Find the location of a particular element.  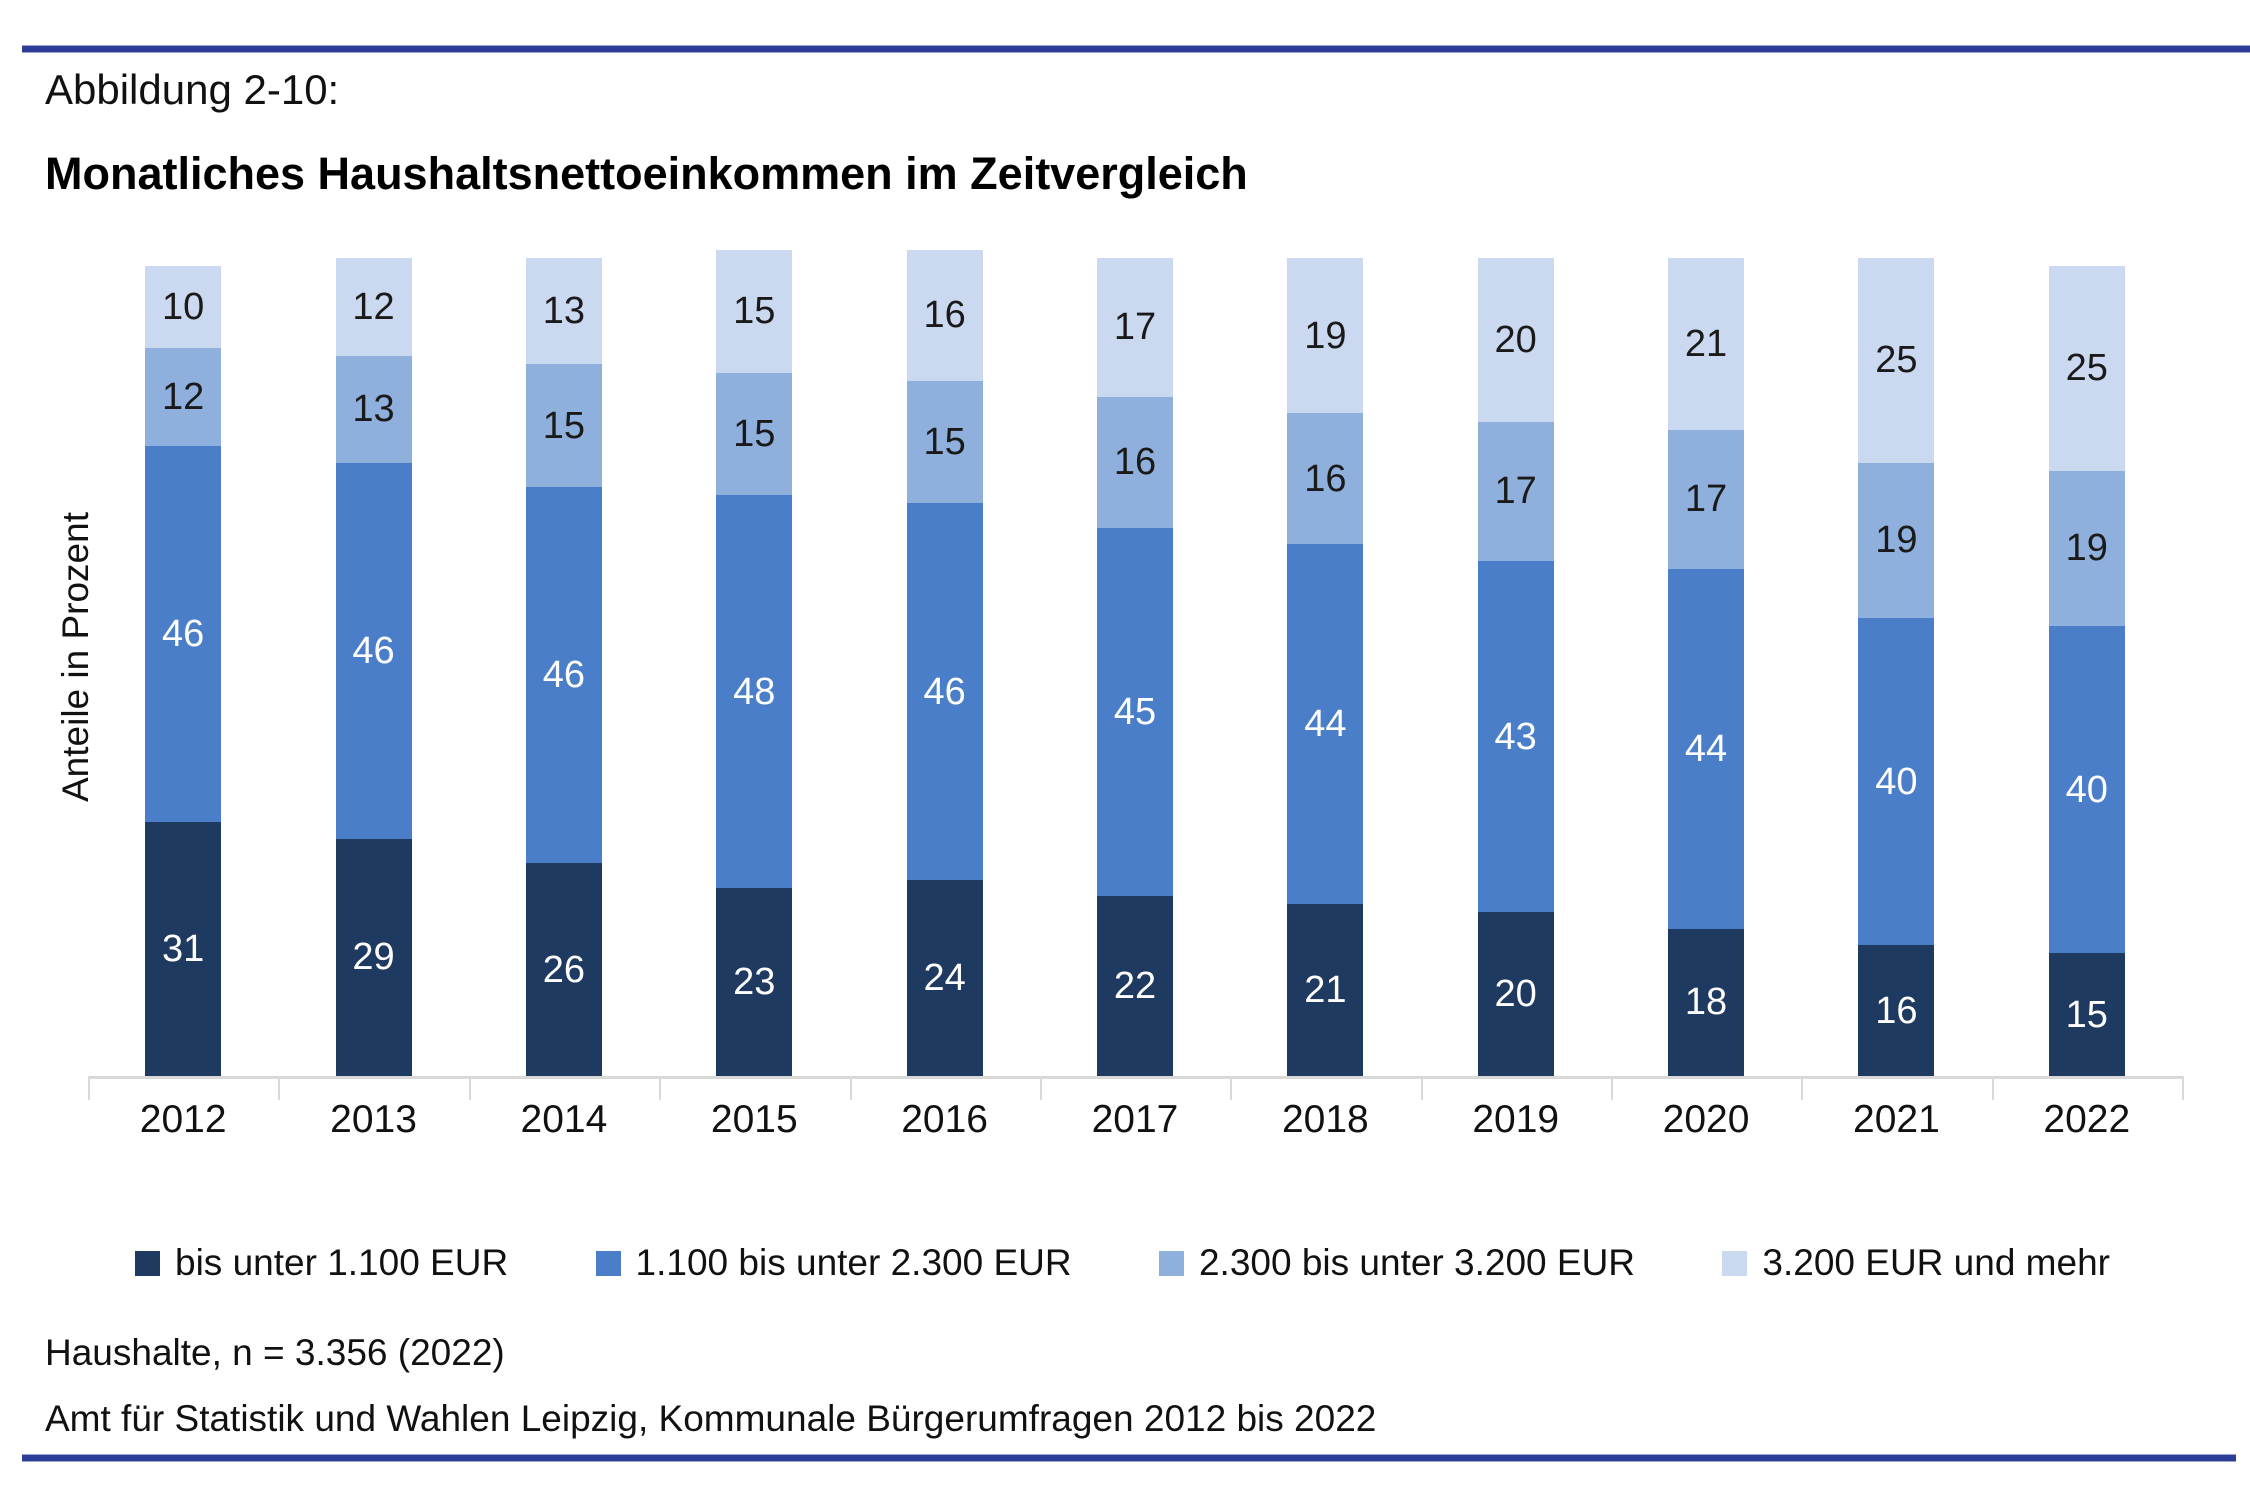

bar-value-label: 22 is located at coordinates (1135, 986).